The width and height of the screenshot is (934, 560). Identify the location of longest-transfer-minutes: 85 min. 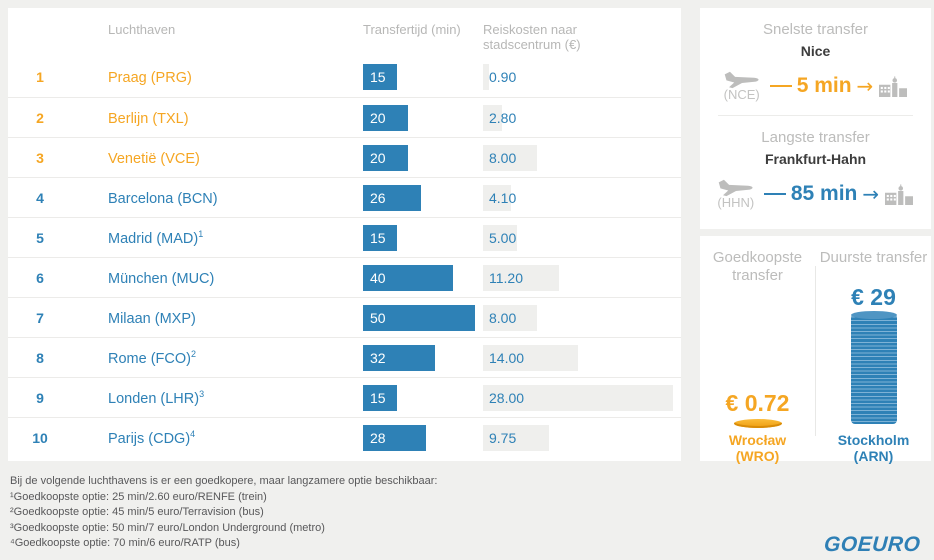
(824, 193).